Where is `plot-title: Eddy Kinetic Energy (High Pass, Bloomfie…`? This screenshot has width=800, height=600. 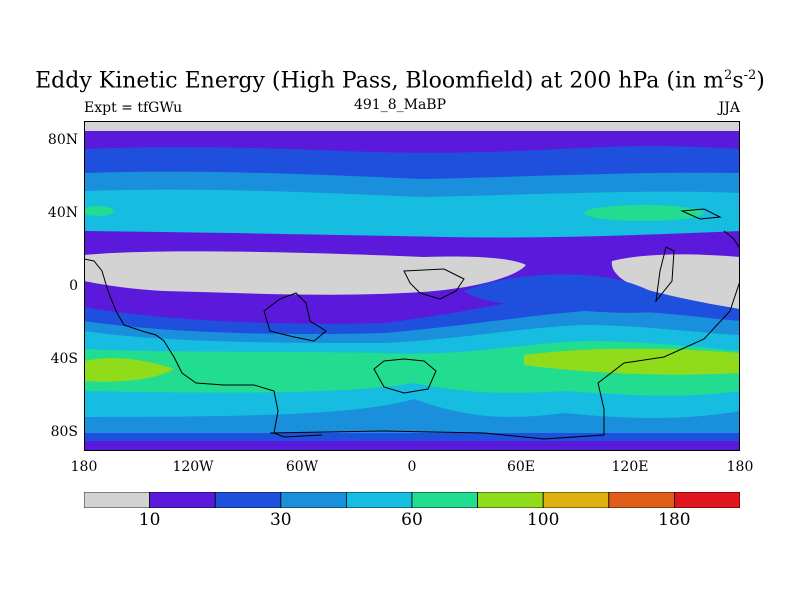
plot-title: Eddy Kinetic Energy (High Pass, Bloomfie… is located at coordinates (400, 81).